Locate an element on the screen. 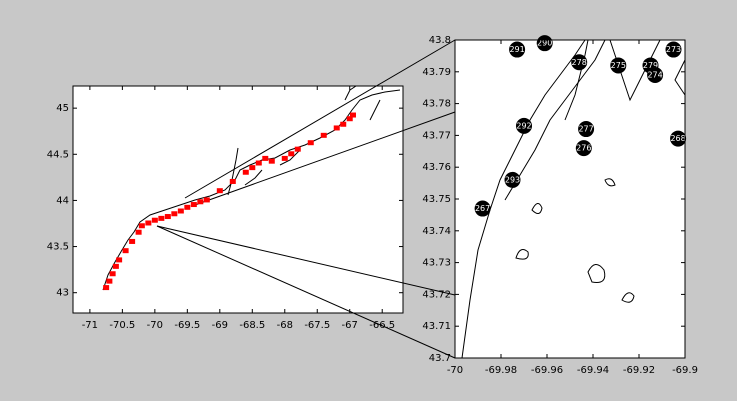 The image size is (737, 401). y-tick-label: 43.77 is located at coordinates (436, 135).